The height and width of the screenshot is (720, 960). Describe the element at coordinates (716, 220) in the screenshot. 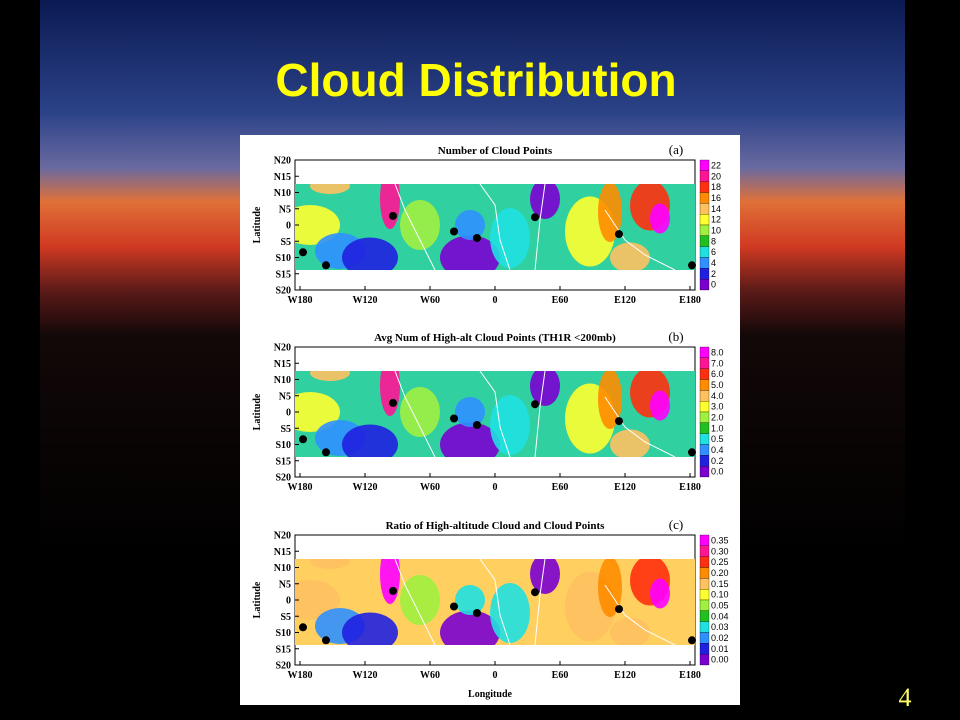

I see `colorbar-label: 12` at that location.